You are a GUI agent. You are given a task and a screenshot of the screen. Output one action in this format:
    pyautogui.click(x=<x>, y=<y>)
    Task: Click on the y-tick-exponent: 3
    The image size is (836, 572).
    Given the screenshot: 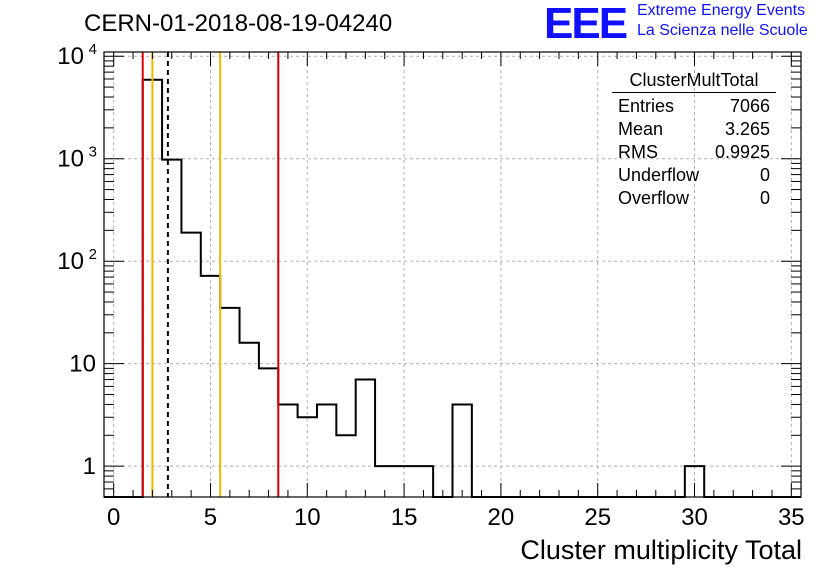 What is the action you would take?
    pyautogui.click(x=93, y=152)
    